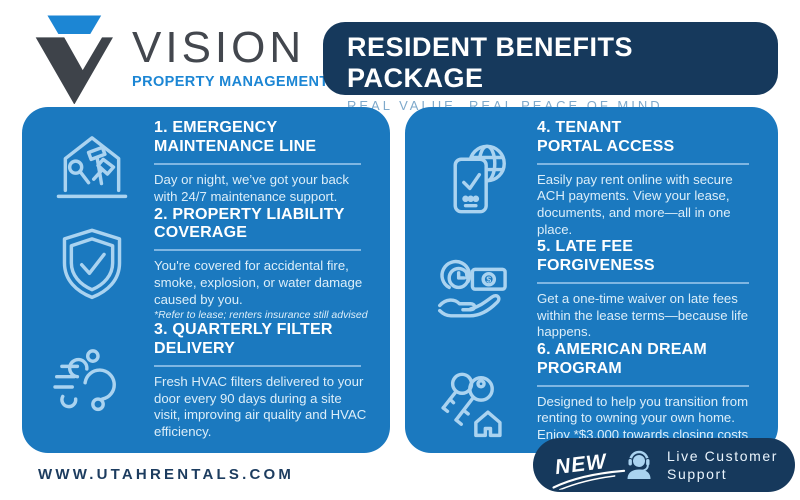 The image size is (800, 500). Describe the element at coordinates (490, 62) in the screenshot. I see `header-title: RESIDENT BENEFITS PACKAGE` at that location.